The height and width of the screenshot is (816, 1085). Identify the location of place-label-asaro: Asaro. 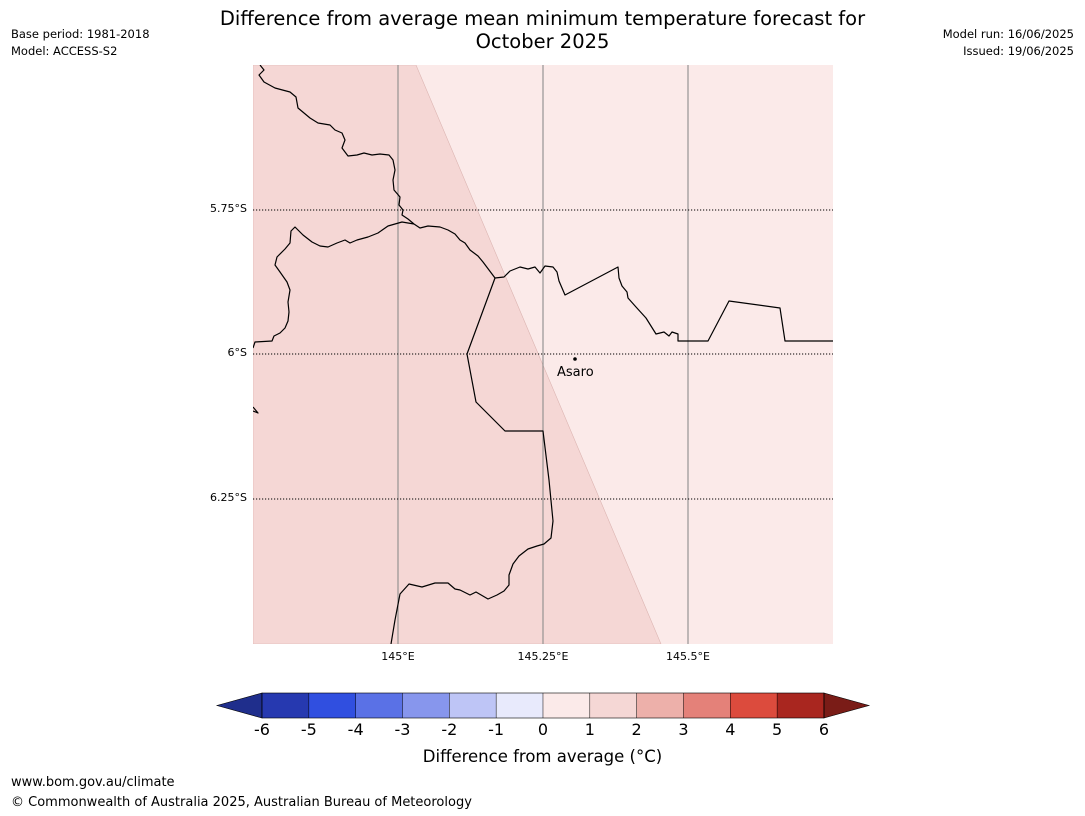
(575, 372).